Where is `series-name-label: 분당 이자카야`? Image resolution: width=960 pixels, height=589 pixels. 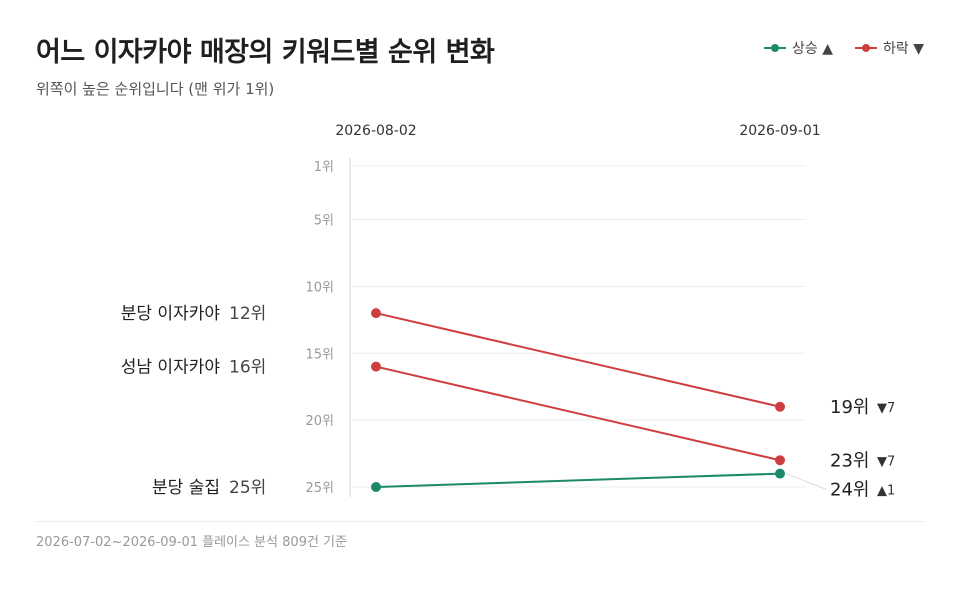
series-name-label: 분당 이자카야 is located at coordinates (171, 314).